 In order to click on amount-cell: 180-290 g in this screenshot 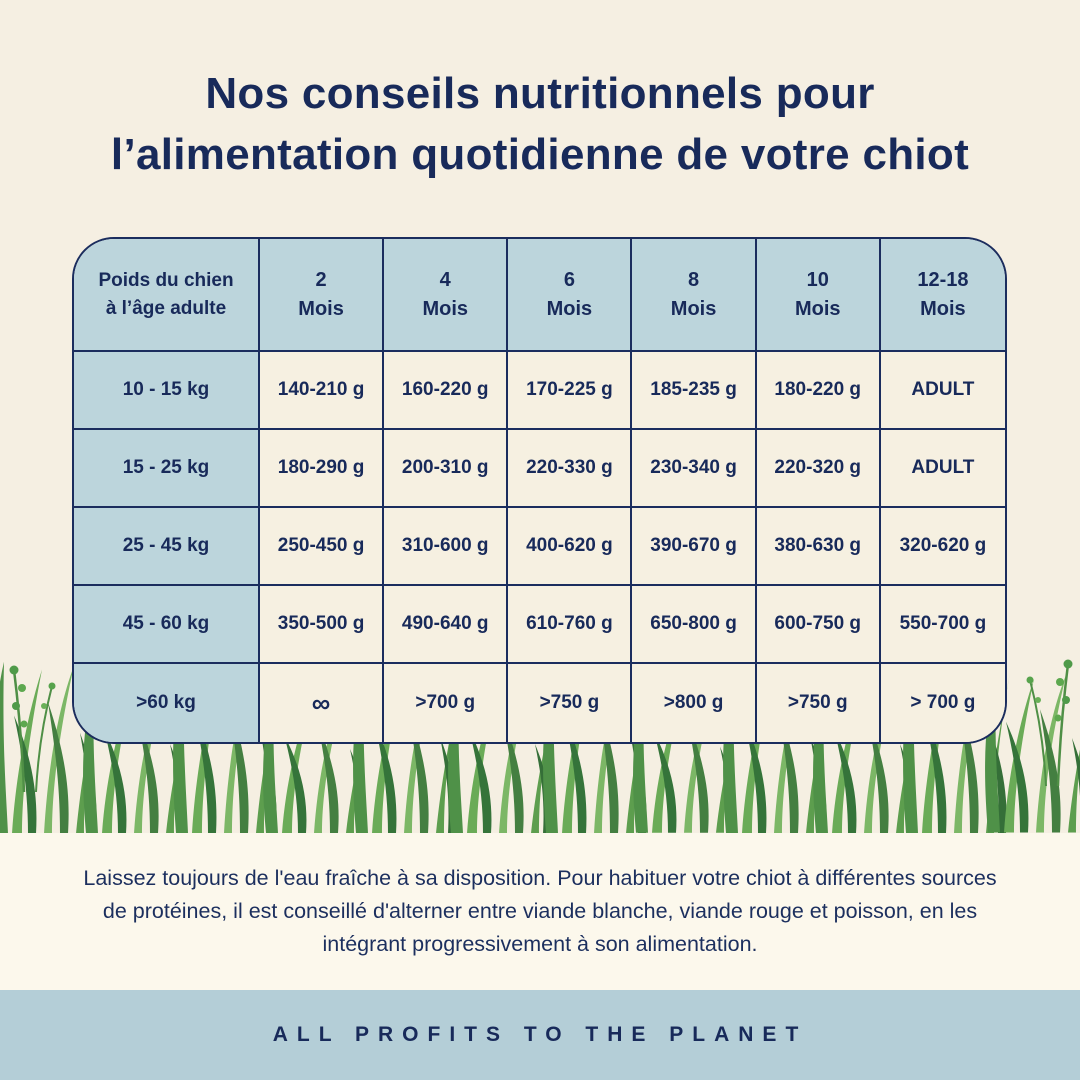, I will do `click(322, 469)`.